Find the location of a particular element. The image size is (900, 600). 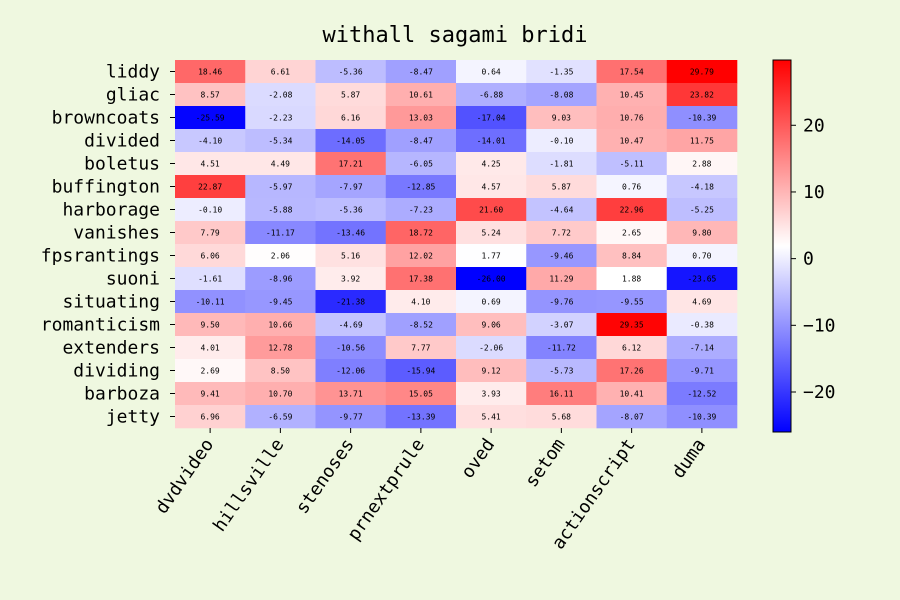

cell-value-label: -8.08 is located at coordinates (561, 95).